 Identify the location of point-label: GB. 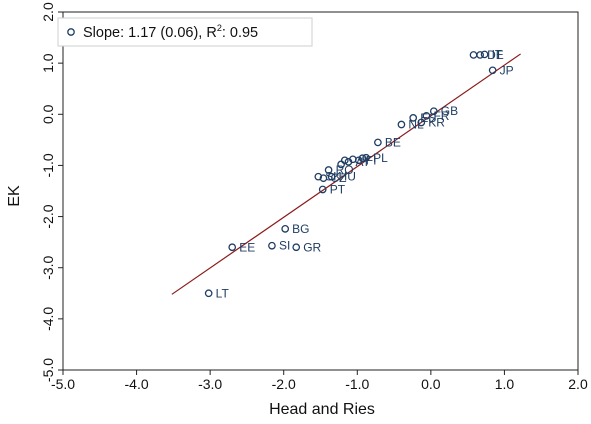
(449, 111).